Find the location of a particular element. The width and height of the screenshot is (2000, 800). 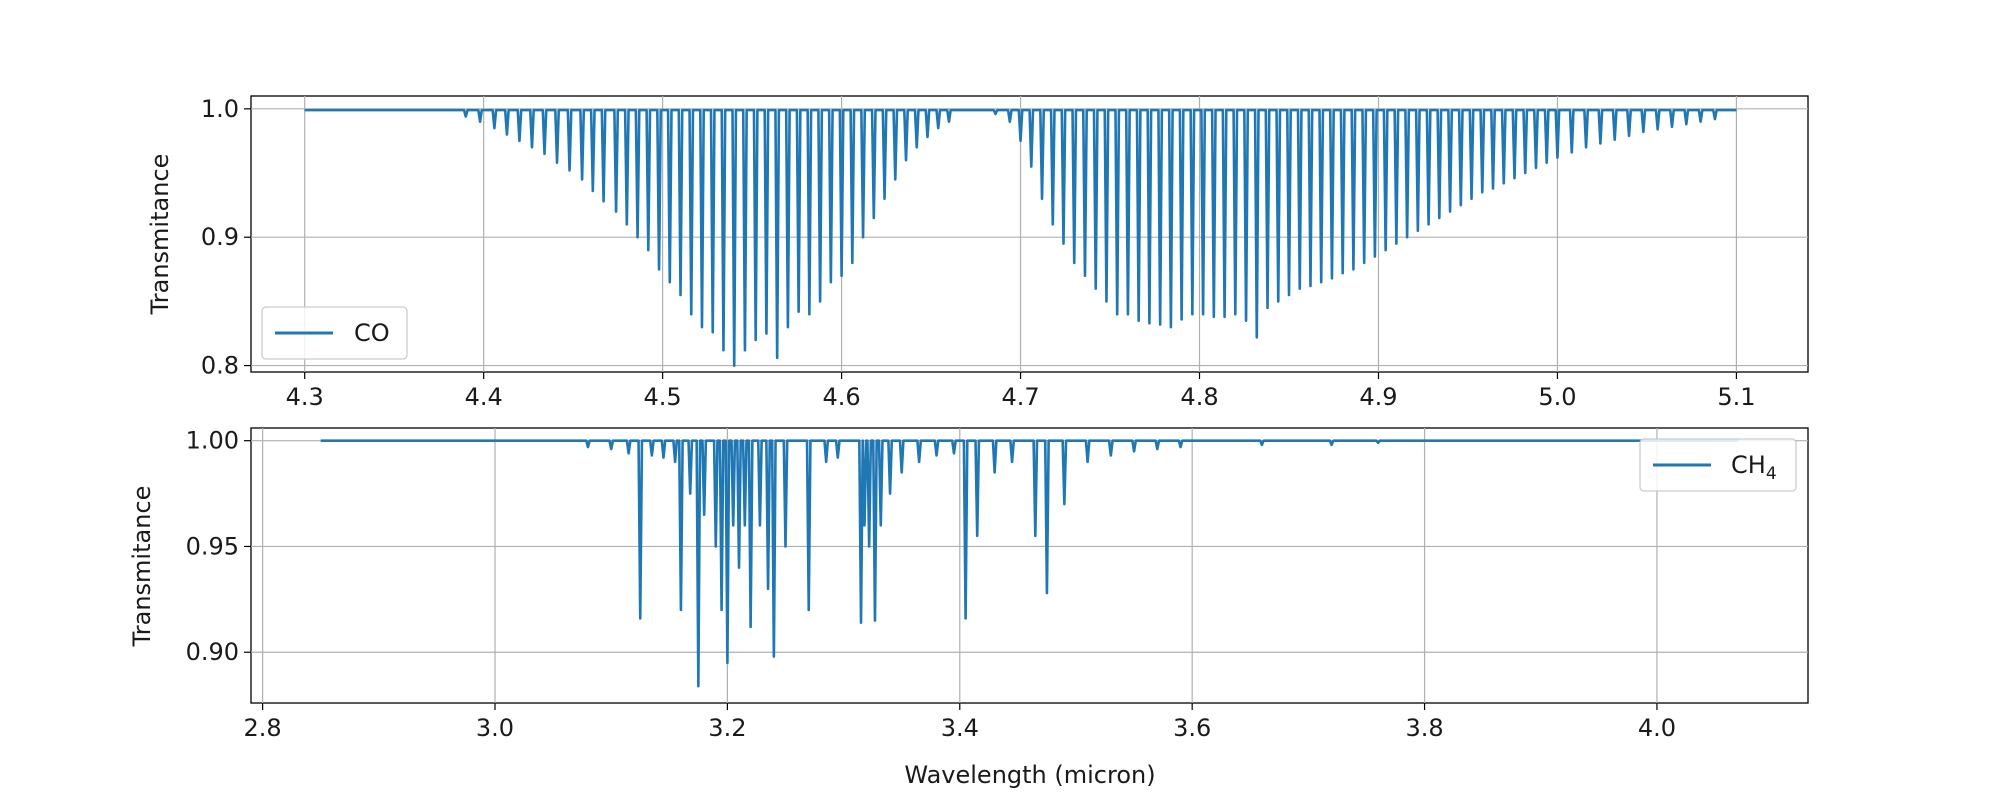

y-tick-label: 0.90 is located at coordinates (212, 652).